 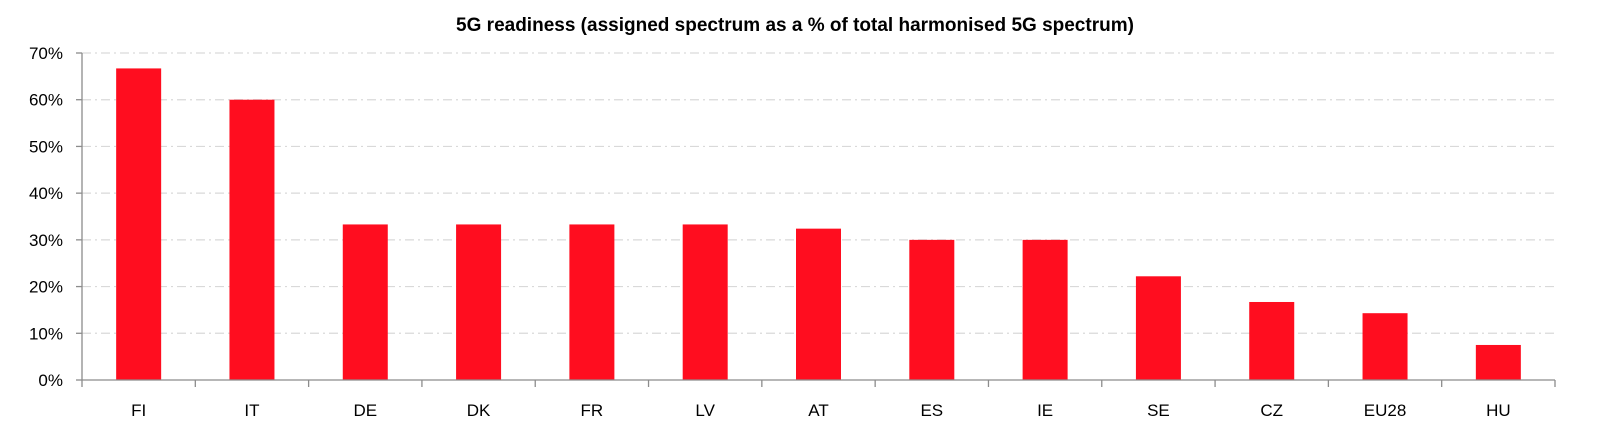 What do you see at coordinates (1158, 410) in the screenshot?
I see `x-tick-label: SE` at bounding box center [1158, 410].